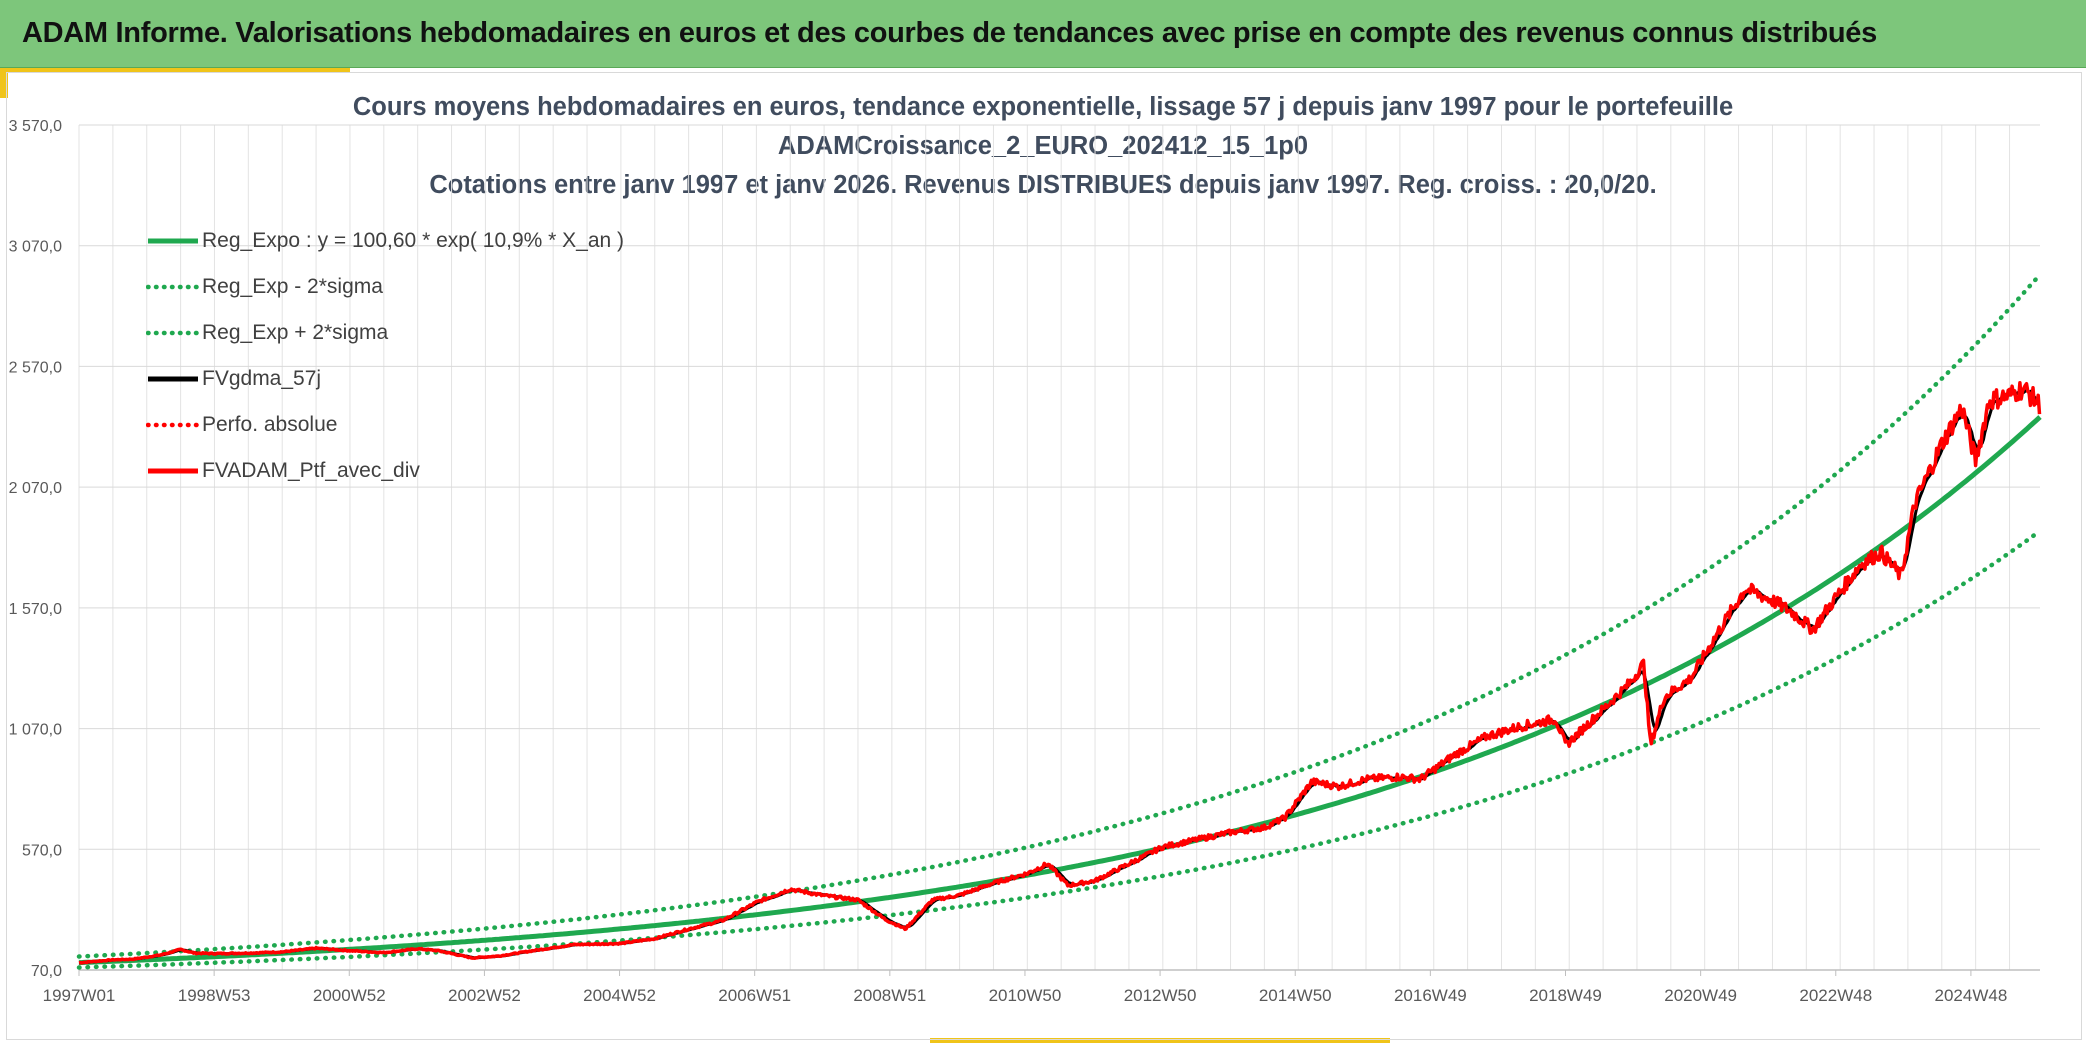 This screenshot has height=1043, width=2086. I want to click on legend-item: FVgdma_57j, so click(385, 379).